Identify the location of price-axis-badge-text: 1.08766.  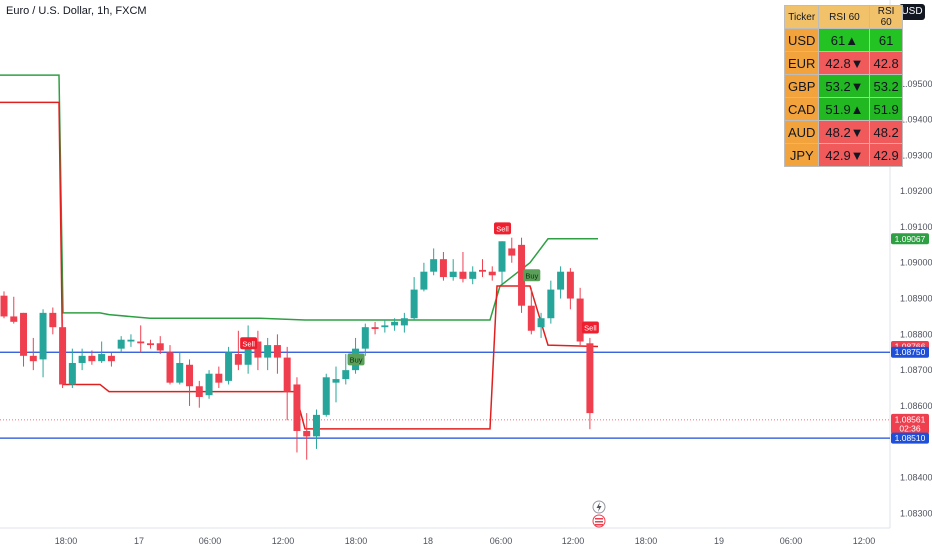
(910, 347).